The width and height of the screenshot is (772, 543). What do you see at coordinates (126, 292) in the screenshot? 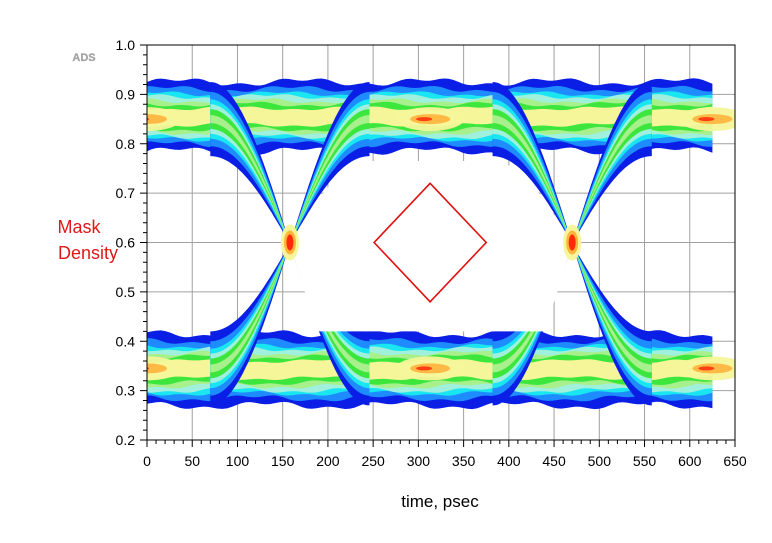
I see `y-tick-label: 0.5` at bounding box center [126, 292].